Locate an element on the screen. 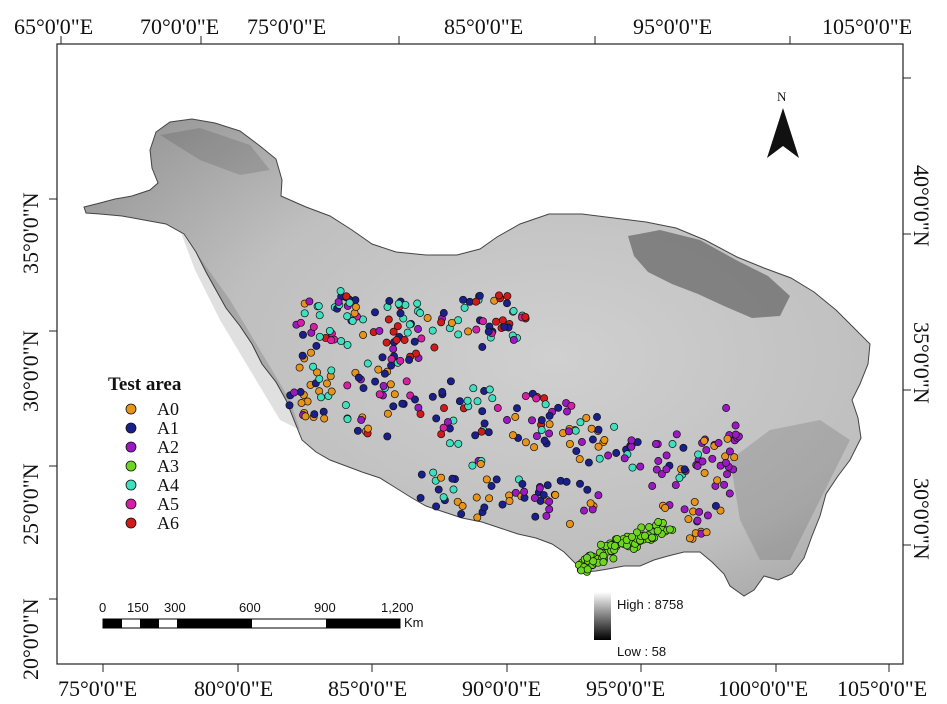  left-lat-label: 20°0'0"N is located at coordinates (30, 639).